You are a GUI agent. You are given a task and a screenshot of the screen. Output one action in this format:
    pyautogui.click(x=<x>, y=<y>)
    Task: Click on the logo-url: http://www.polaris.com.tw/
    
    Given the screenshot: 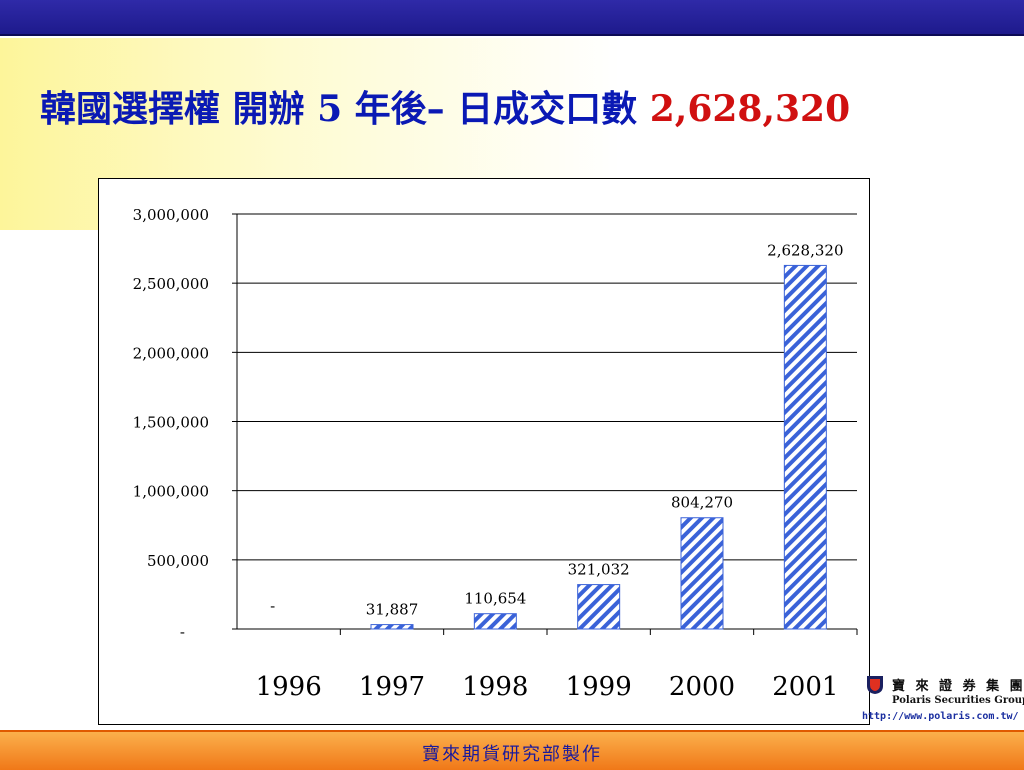 What is the action you would take?
    pyautogui.click(x=940, y=716)
    